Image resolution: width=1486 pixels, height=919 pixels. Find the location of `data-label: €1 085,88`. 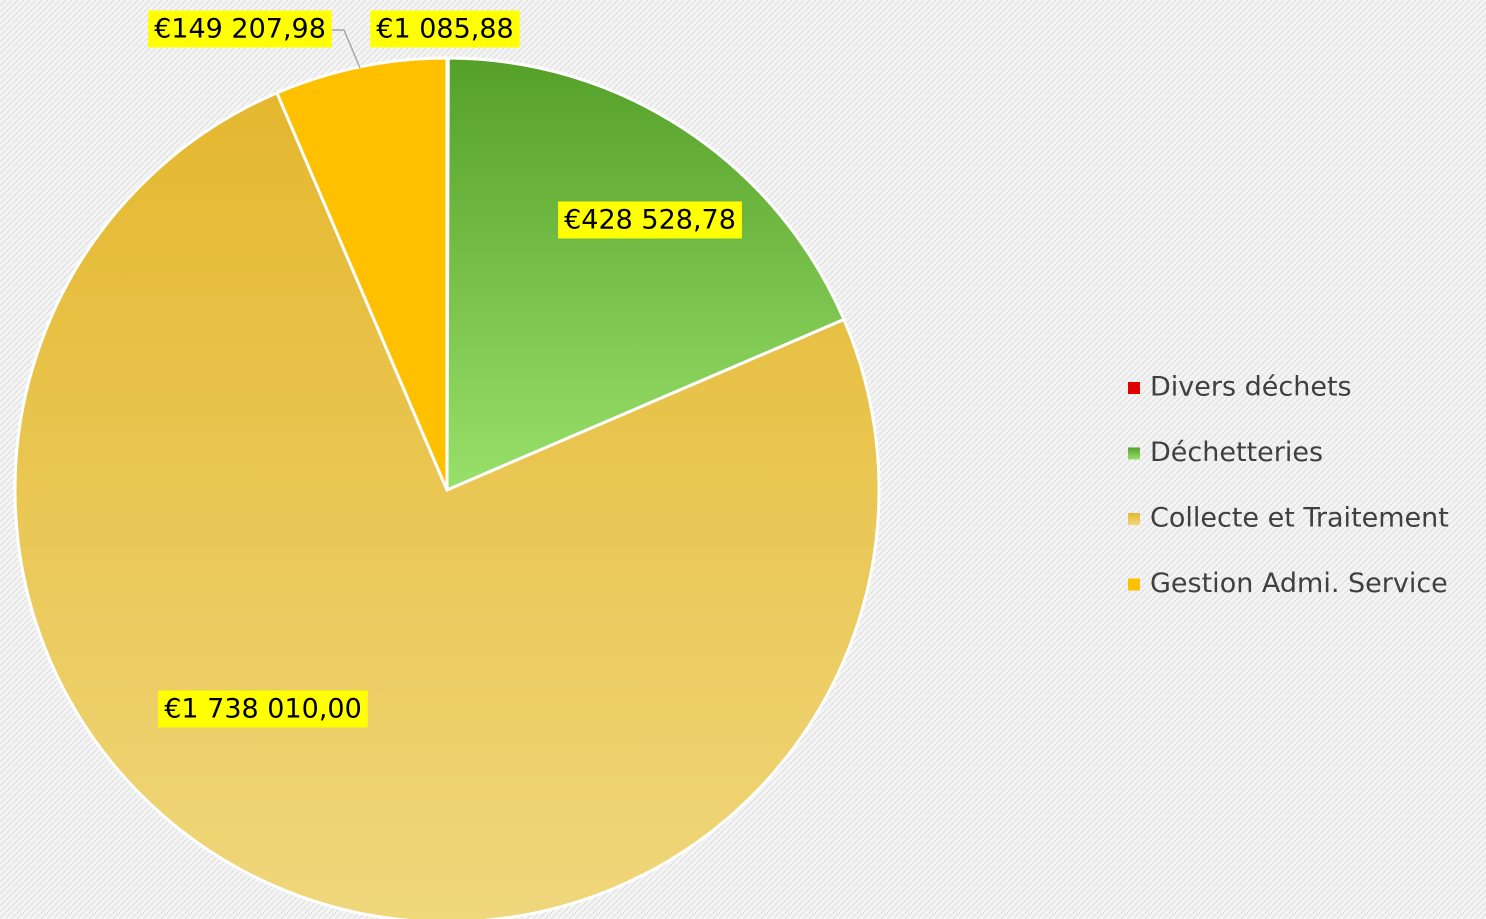

data-label: €1 085,88 is located at coordinates (445, 29).